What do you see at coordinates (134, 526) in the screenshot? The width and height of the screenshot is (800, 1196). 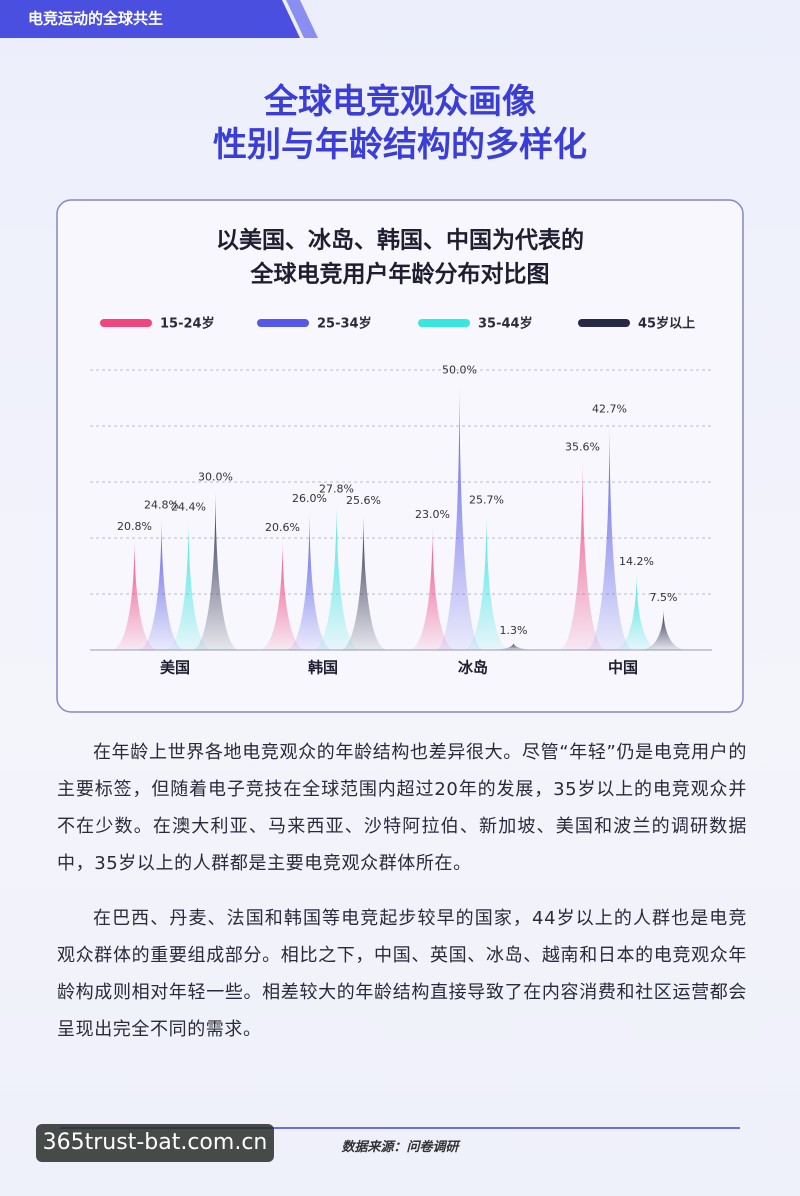 I see `data-label: 20.8%` at bounding box center [134, 526].